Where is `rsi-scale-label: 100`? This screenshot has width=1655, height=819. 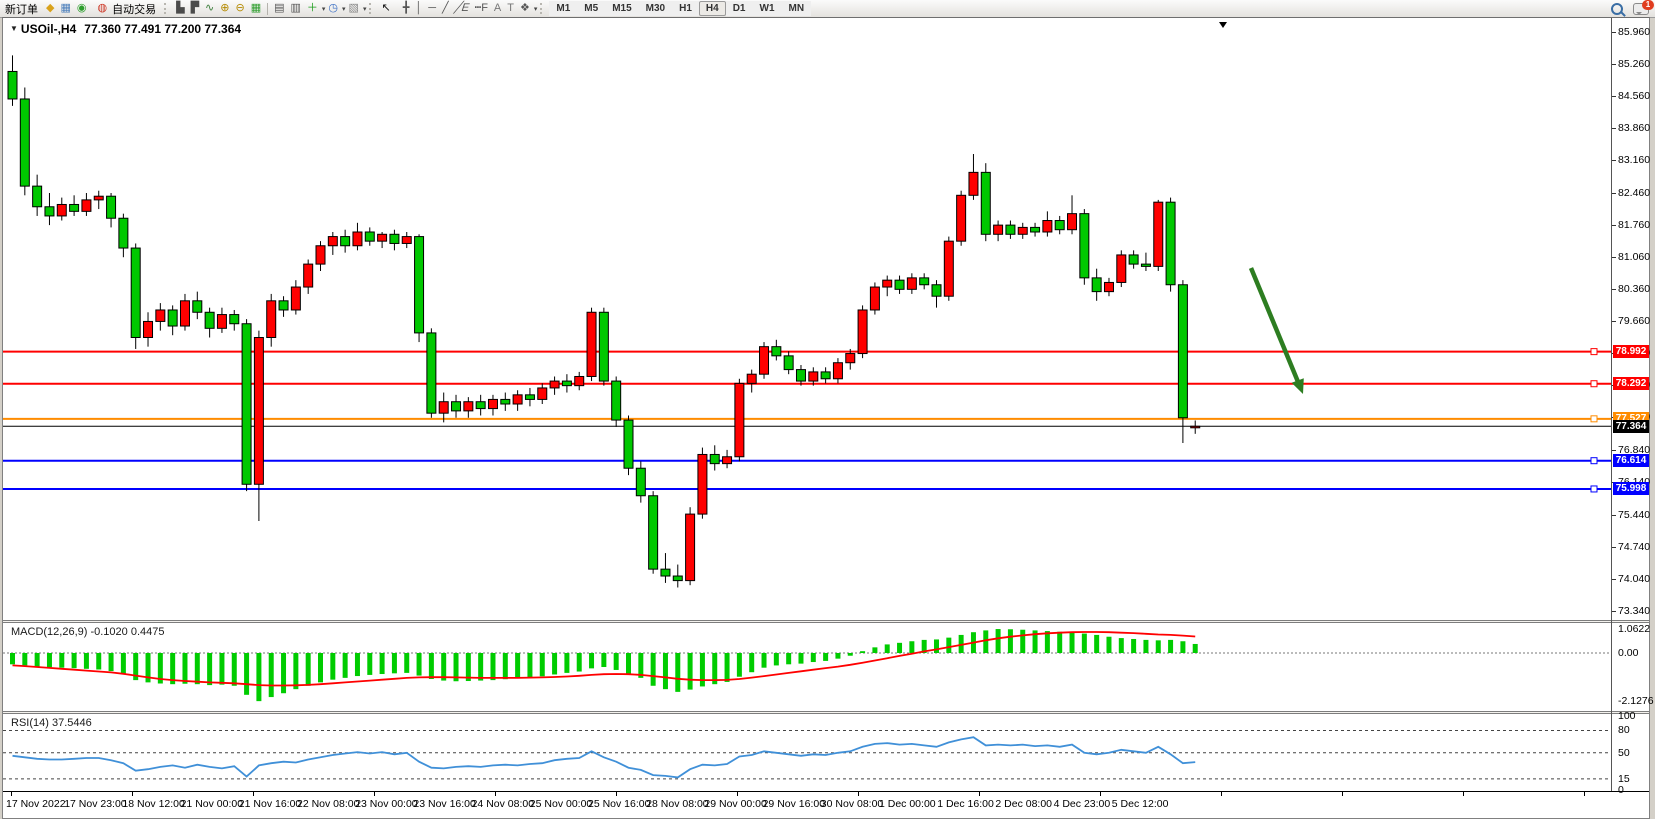 rsi-scale-label: 100 is located at coordinates (1627, 715).